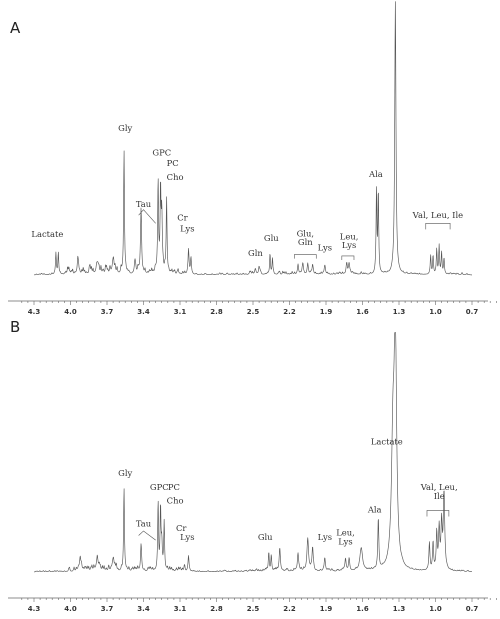 The width and height of the screenshot is (500, 619). Describe the element at coordinates (348, 257) in the screenshot. I see `leu-lys-bracket` at that location.